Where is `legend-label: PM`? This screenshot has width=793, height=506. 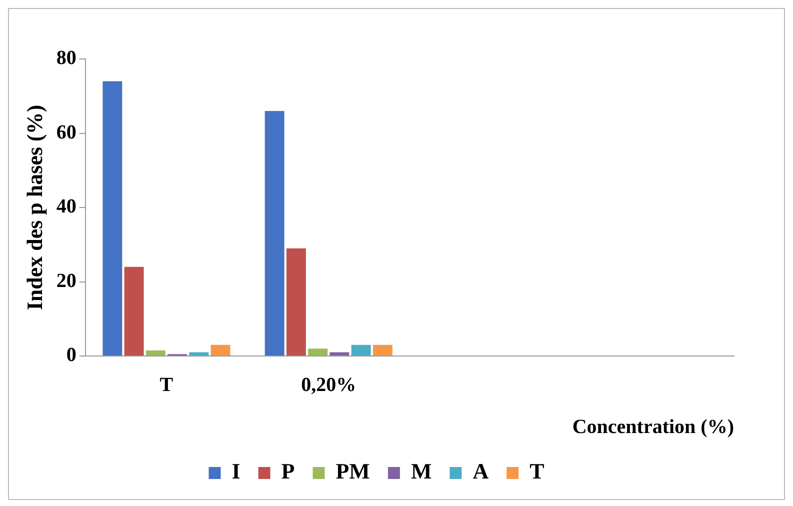 legend-label: PM is located at coordinates (353, 471).